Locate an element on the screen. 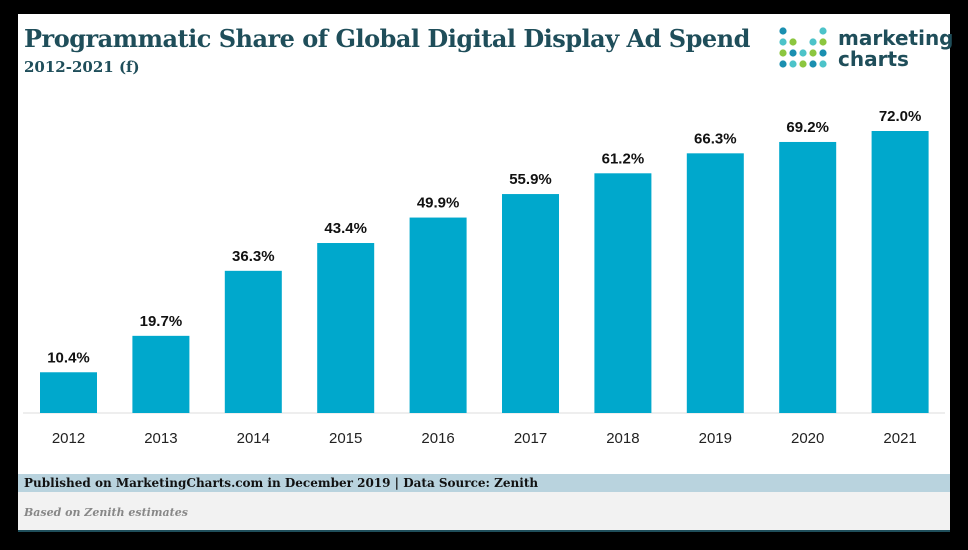 This screenshot has height=550, width=968. x-tick-label: 2014 is located at coordinates (253, 438).